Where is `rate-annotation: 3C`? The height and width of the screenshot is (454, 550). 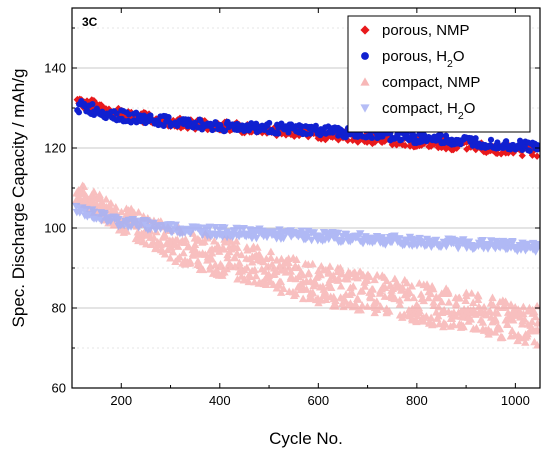
rate-annotation: 3C is located at coordinates (90, 22).